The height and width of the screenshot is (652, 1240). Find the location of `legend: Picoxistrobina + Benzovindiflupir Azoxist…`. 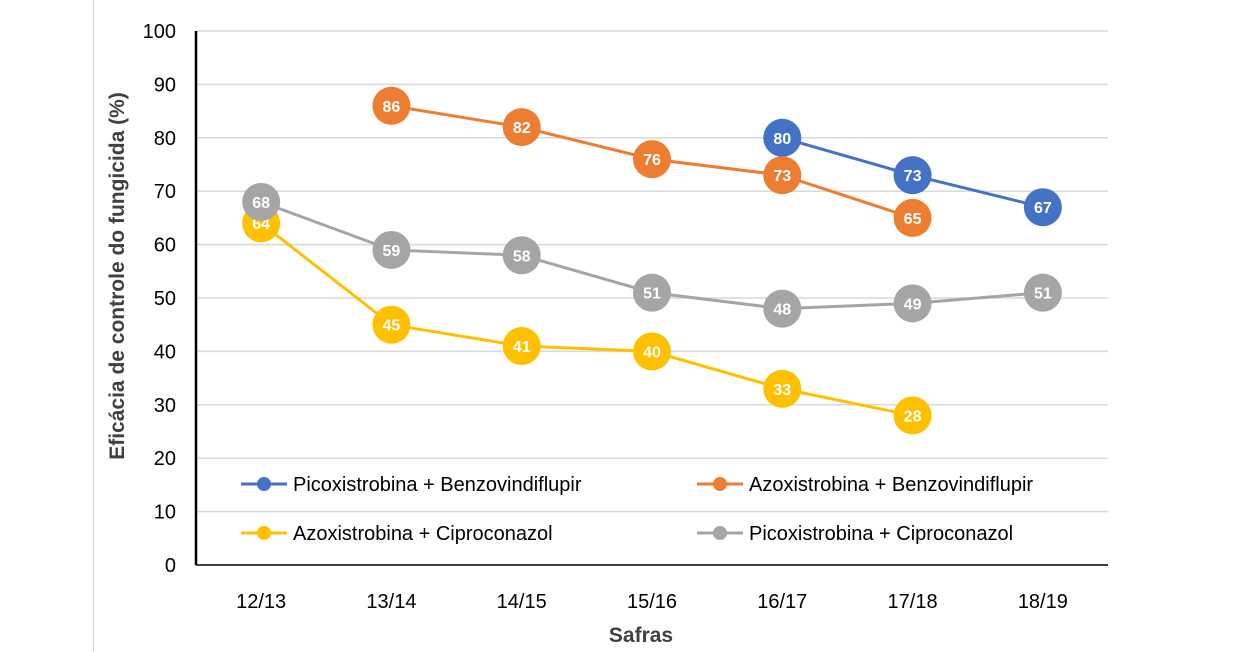

legend: Picoxistrobina + Benzovindiflupir Azoxist… is located at coordinates (637, 509).